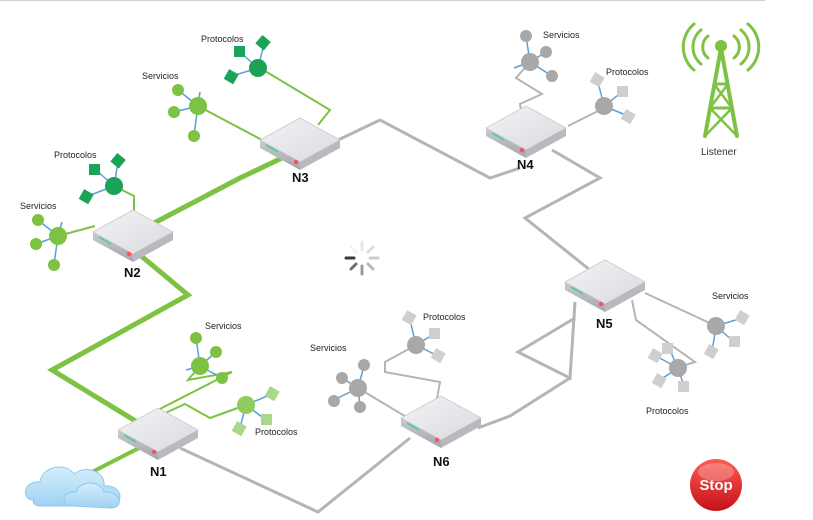  What do you see at coordinates (605, 285) in the screenshot?
I see `router-n5` at bounding box center [605, 285].